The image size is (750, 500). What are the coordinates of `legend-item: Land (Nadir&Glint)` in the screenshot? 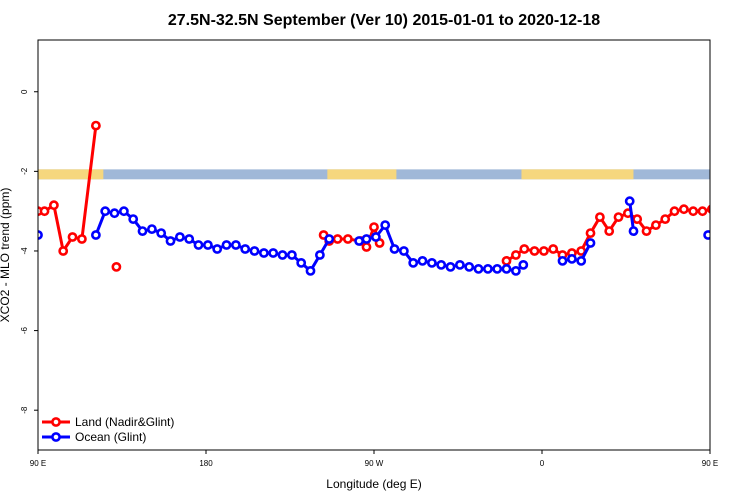 It's located at (108, 422).